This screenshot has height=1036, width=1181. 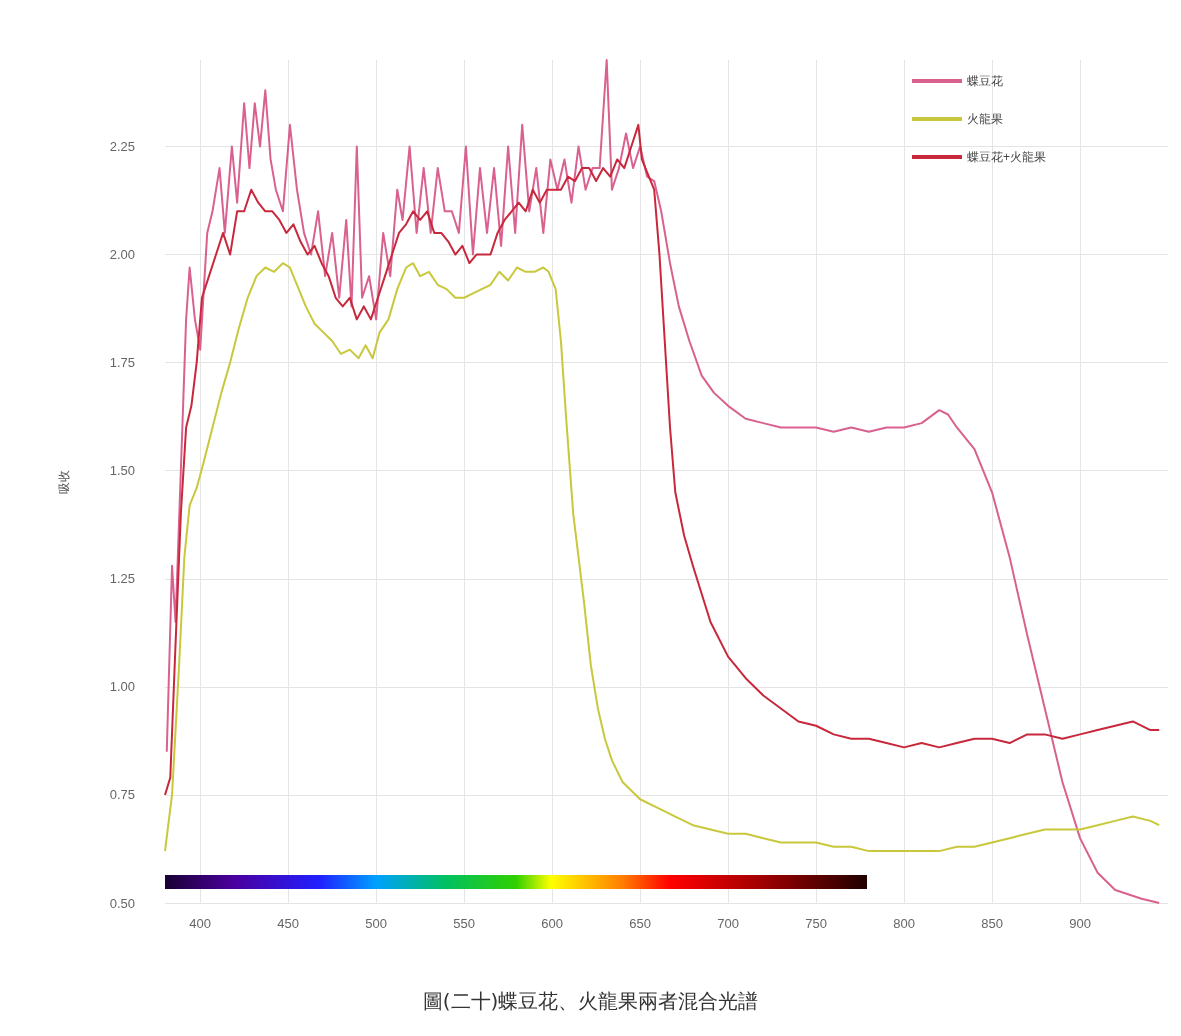 What do you see at coordinates (984, 119) in the screenshot?
I see `legend-label: 火龍果` at bounding box center [984, 119].